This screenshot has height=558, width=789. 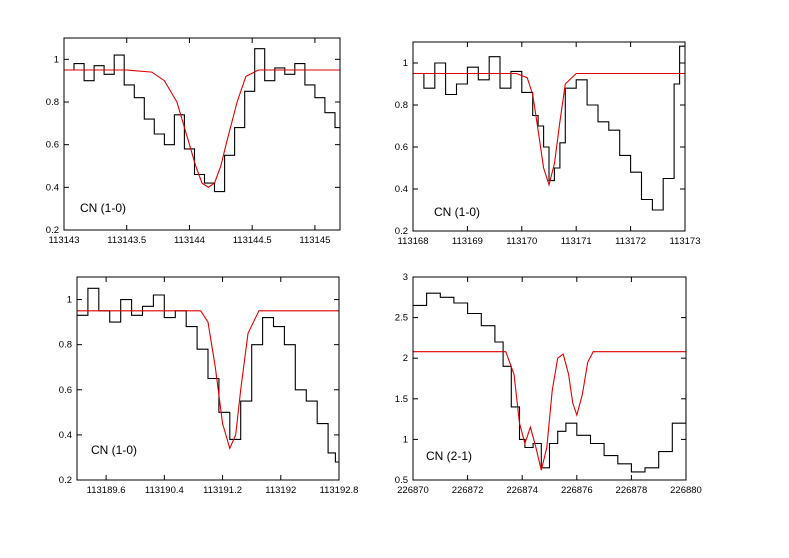 I want to click on x-tick-label: 113192, so click(x=280, y=490).